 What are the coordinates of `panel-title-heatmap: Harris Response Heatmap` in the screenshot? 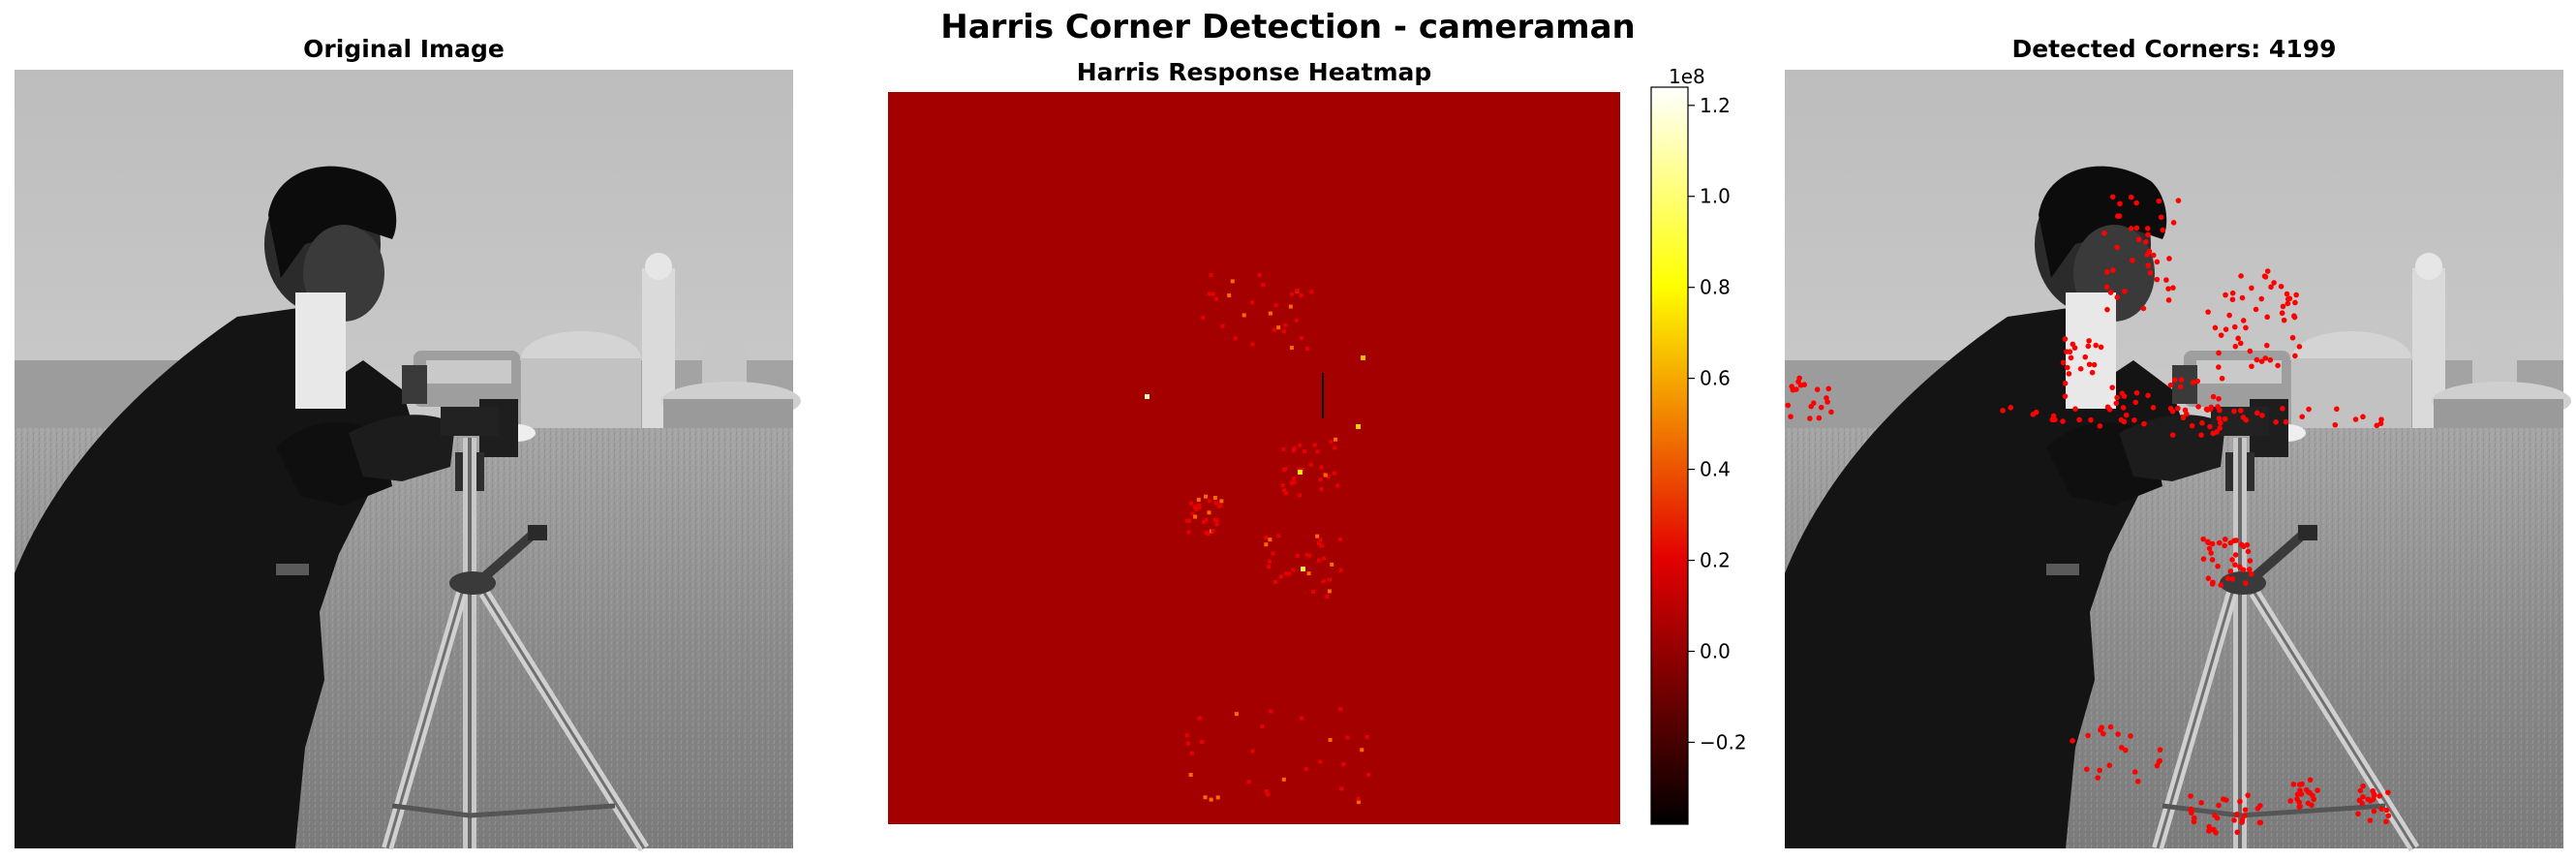 It's located at (1254, 72).